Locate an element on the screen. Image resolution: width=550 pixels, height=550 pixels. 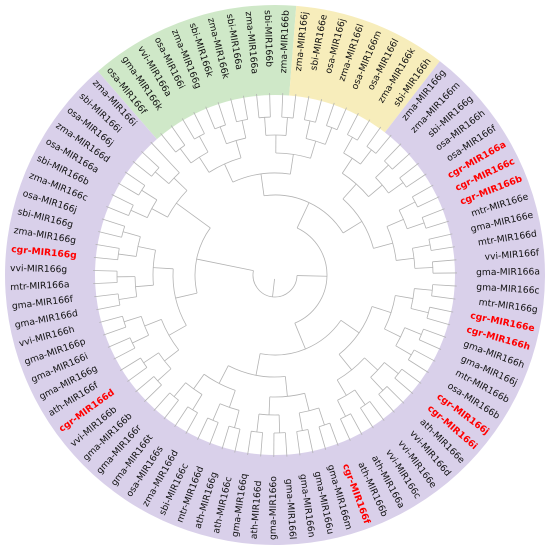
clade-sector-yellow is located at coordinates (364, 69).